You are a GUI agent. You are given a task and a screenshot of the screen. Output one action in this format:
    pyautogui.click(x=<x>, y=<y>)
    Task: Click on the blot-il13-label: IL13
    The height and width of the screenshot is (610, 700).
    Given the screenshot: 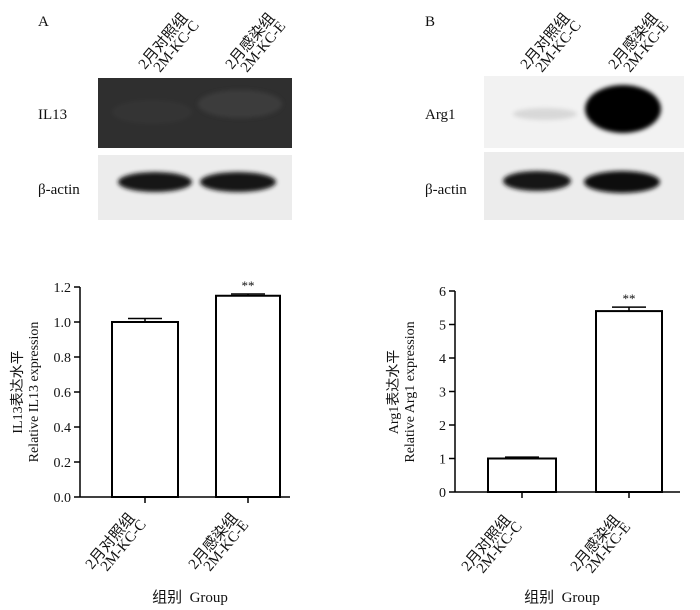 What is the action you would take?
    pyautogui.click(x=52, y=115)
    